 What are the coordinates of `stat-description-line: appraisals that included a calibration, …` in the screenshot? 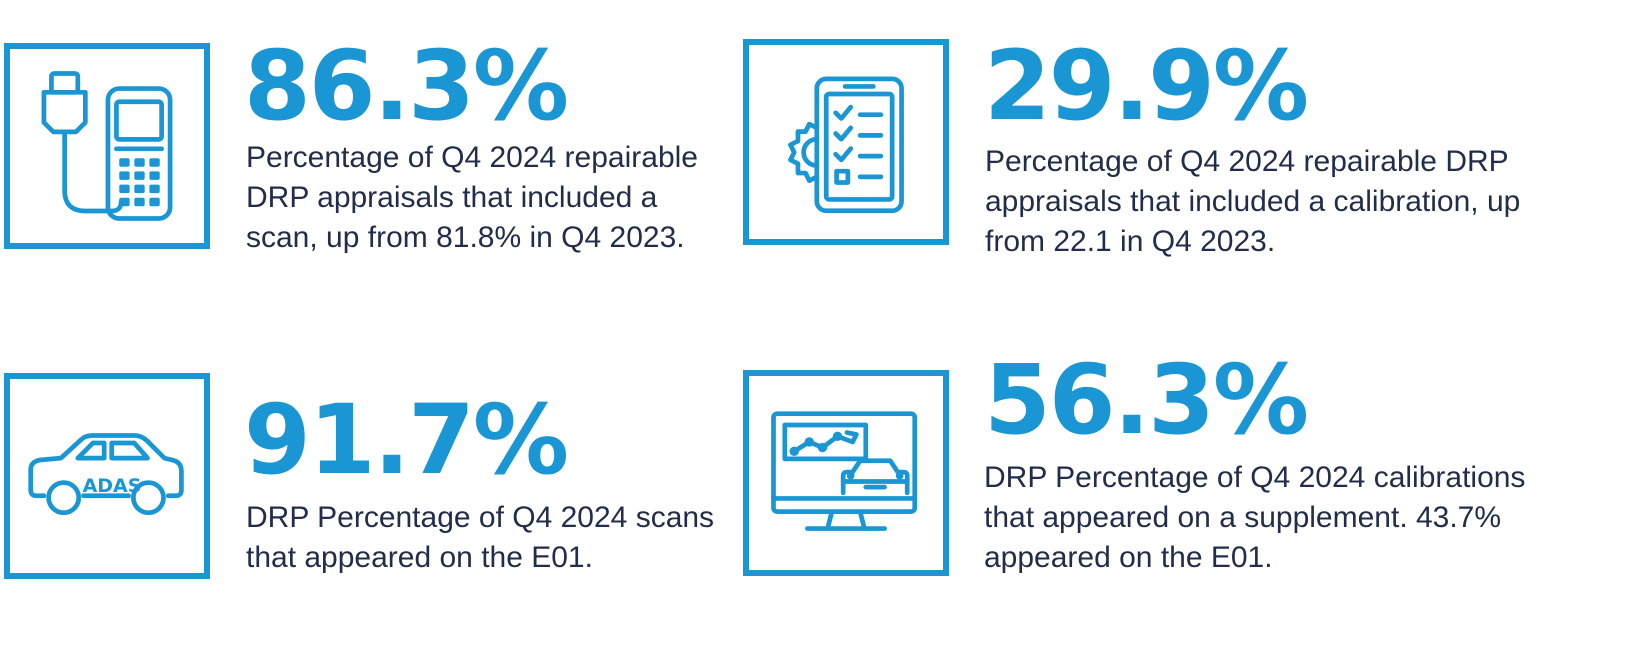 It's located at (1253, 201).